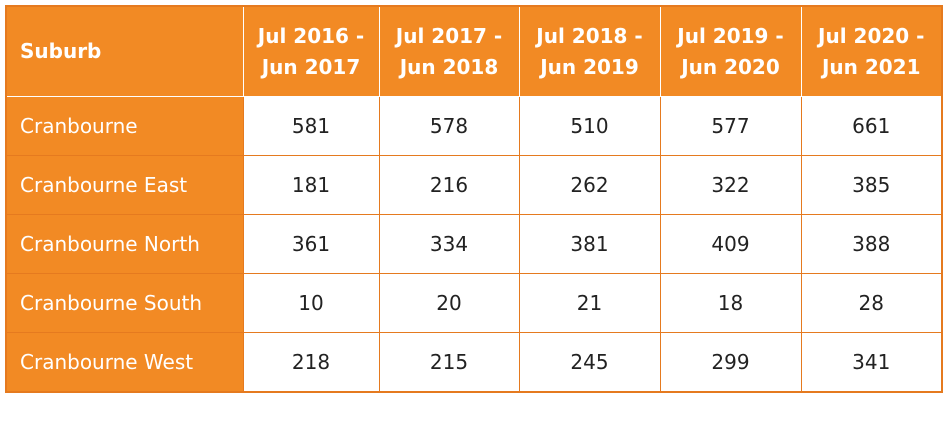  What do you see at coordinates (871, 51) in the screenshot?
I see `column-header-year: Jul 2020 - Jun 2021` at bounding box center [871, 51].